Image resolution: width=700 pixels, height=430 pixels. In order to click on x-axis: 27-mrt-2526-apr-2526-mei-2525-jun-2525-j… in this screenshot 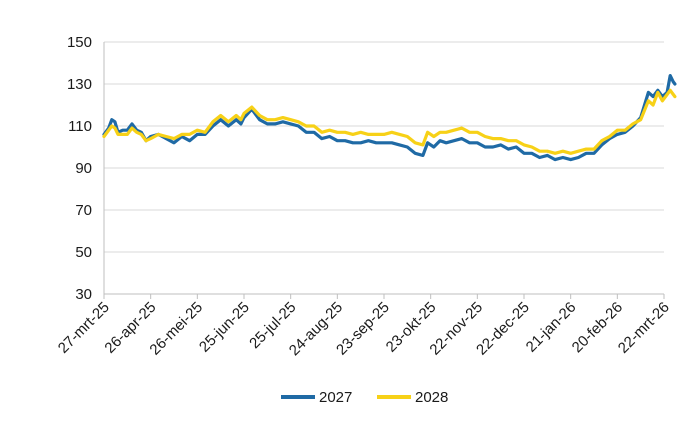, I will do `click(364, 326)`.